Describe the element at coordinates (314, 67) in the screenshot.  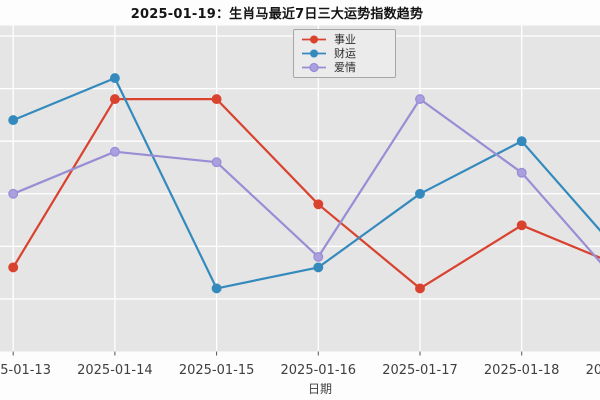
I see `love-line-marker-icon` at that location.